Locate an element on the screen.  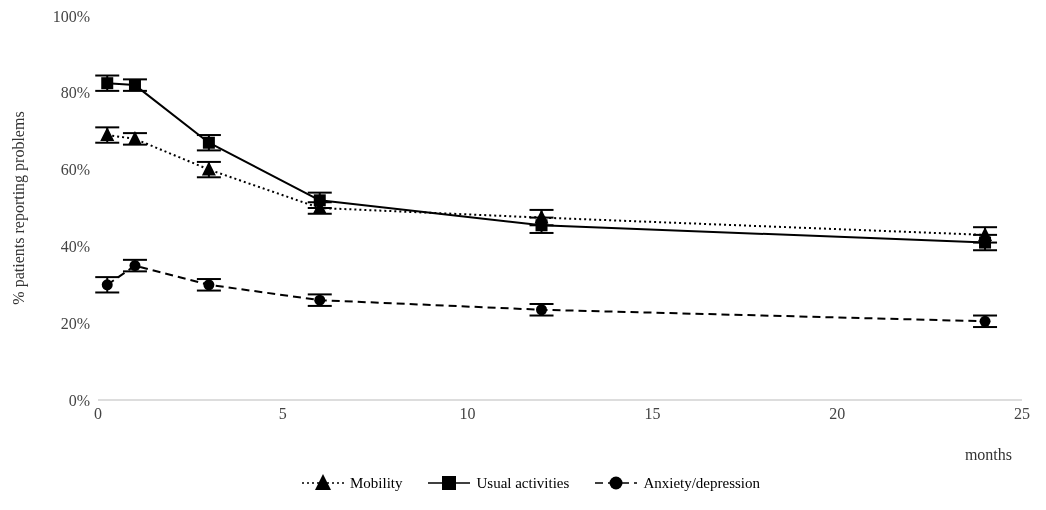
legend-label: Anxiety/depression is located at coordinates (702, 483).